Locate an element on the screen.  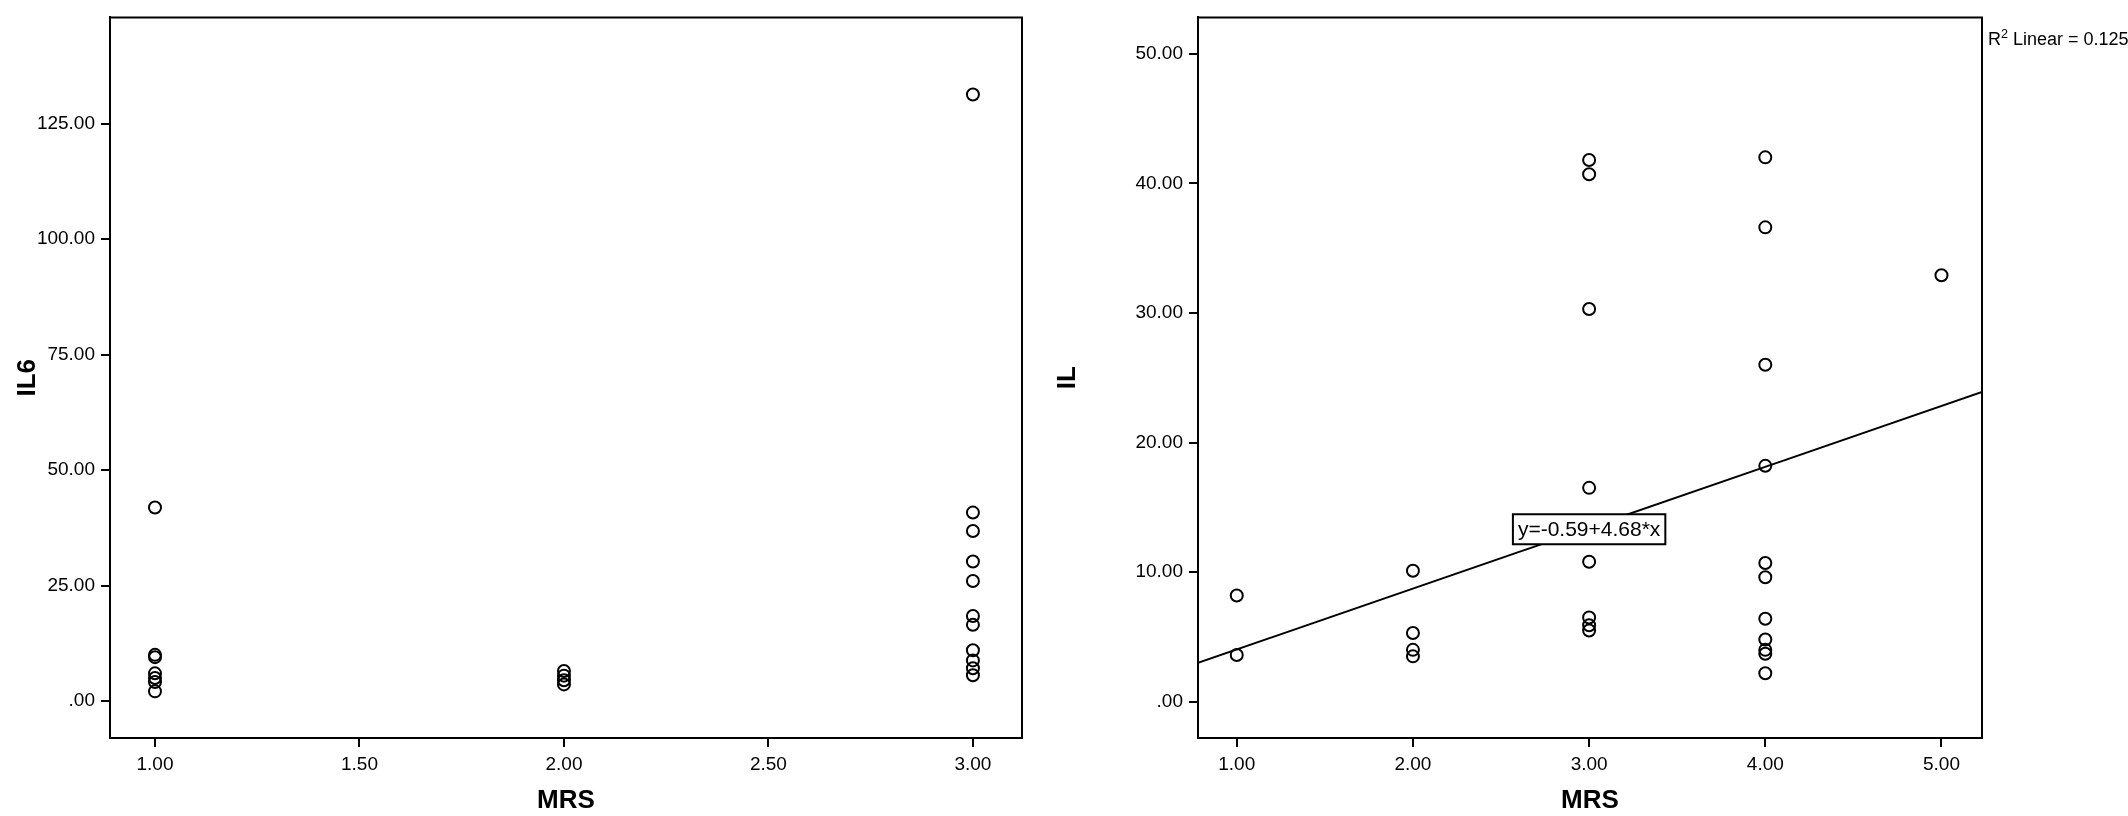
y-tick-label: 10.00 is located at coordinates (1159, 571).